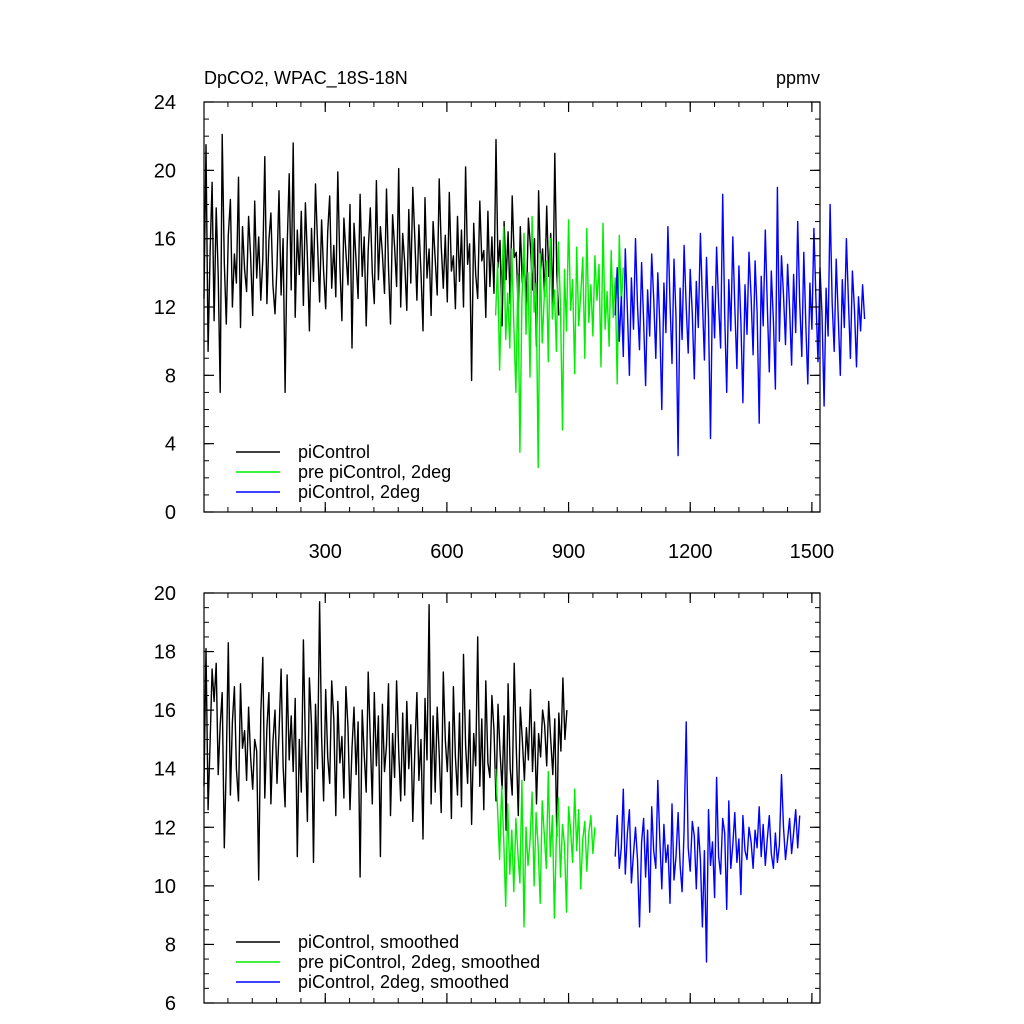 The width and height of the screenshot is (1024, 1024). What do you see at coordinates (446, 552) in the screenshot?
I see `x-tick-label: 600` at bounding box center [446, 552].